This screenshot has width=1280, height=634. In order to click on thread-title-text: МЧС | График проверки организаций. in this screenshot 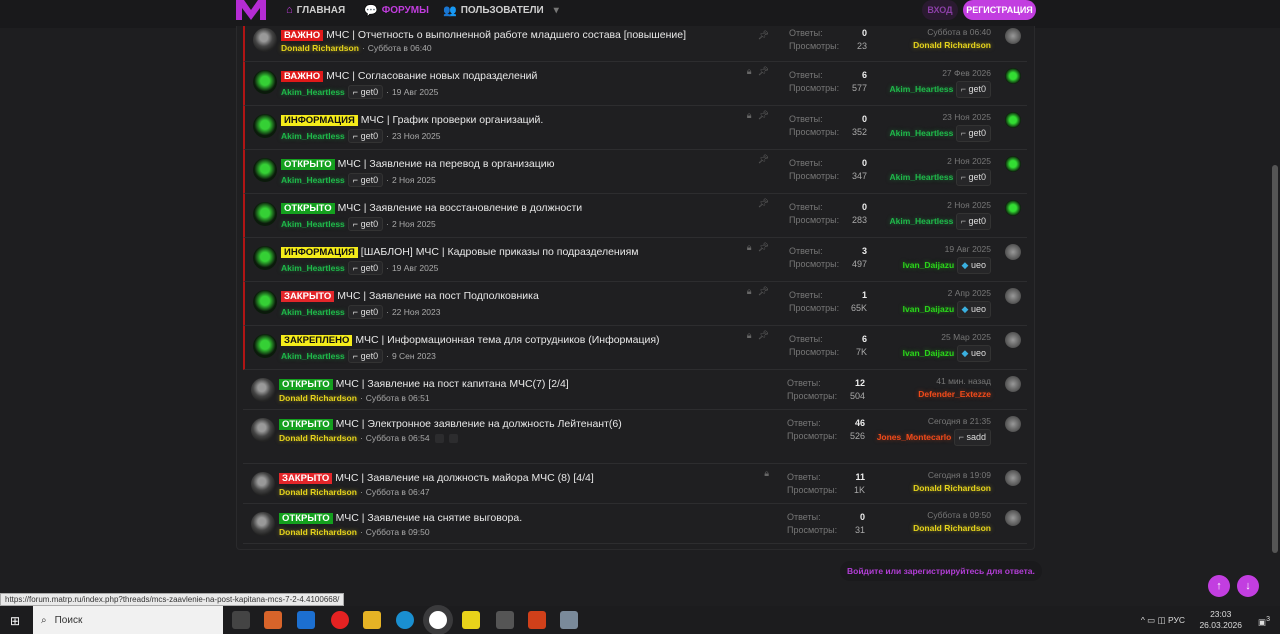, I will do `click(452, 120)`.